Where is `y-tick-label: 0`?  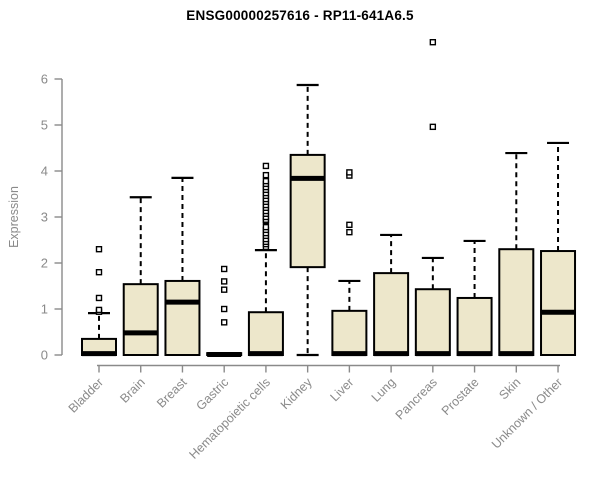
y-tick-label: 0 is located at coordinates (44, 355).